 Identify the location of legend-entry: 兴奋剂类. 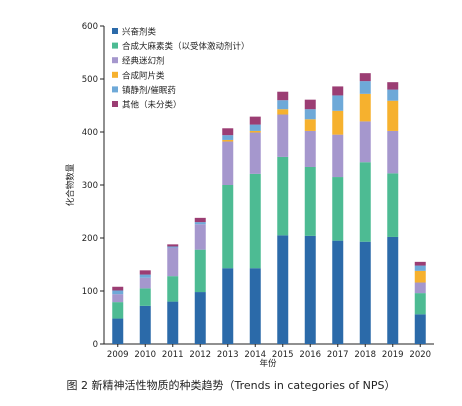
(139, 32).